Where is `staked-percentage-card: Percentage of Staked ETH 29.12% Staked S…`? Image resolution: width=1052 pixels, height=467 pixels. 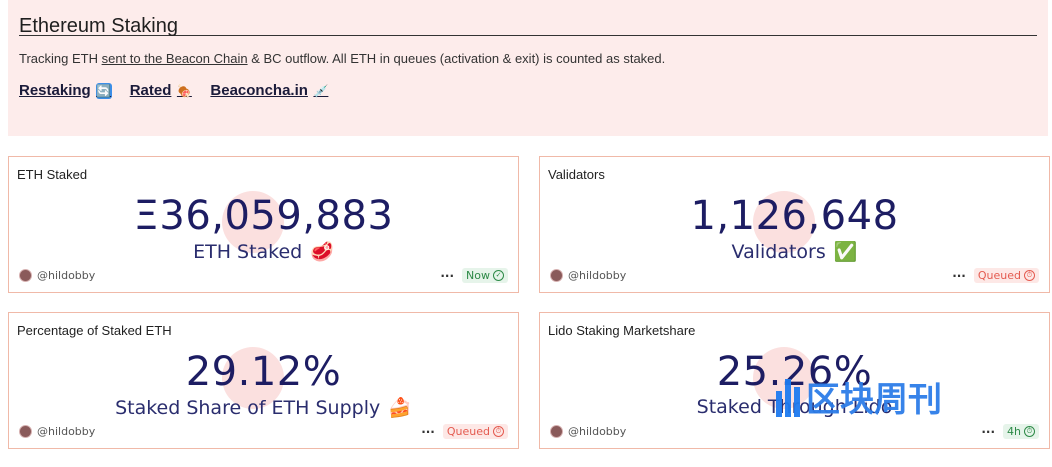 staked-percentage-card: Percentage of Staked ETH 29.12% Staked S… is located at coordinates (263, 380).